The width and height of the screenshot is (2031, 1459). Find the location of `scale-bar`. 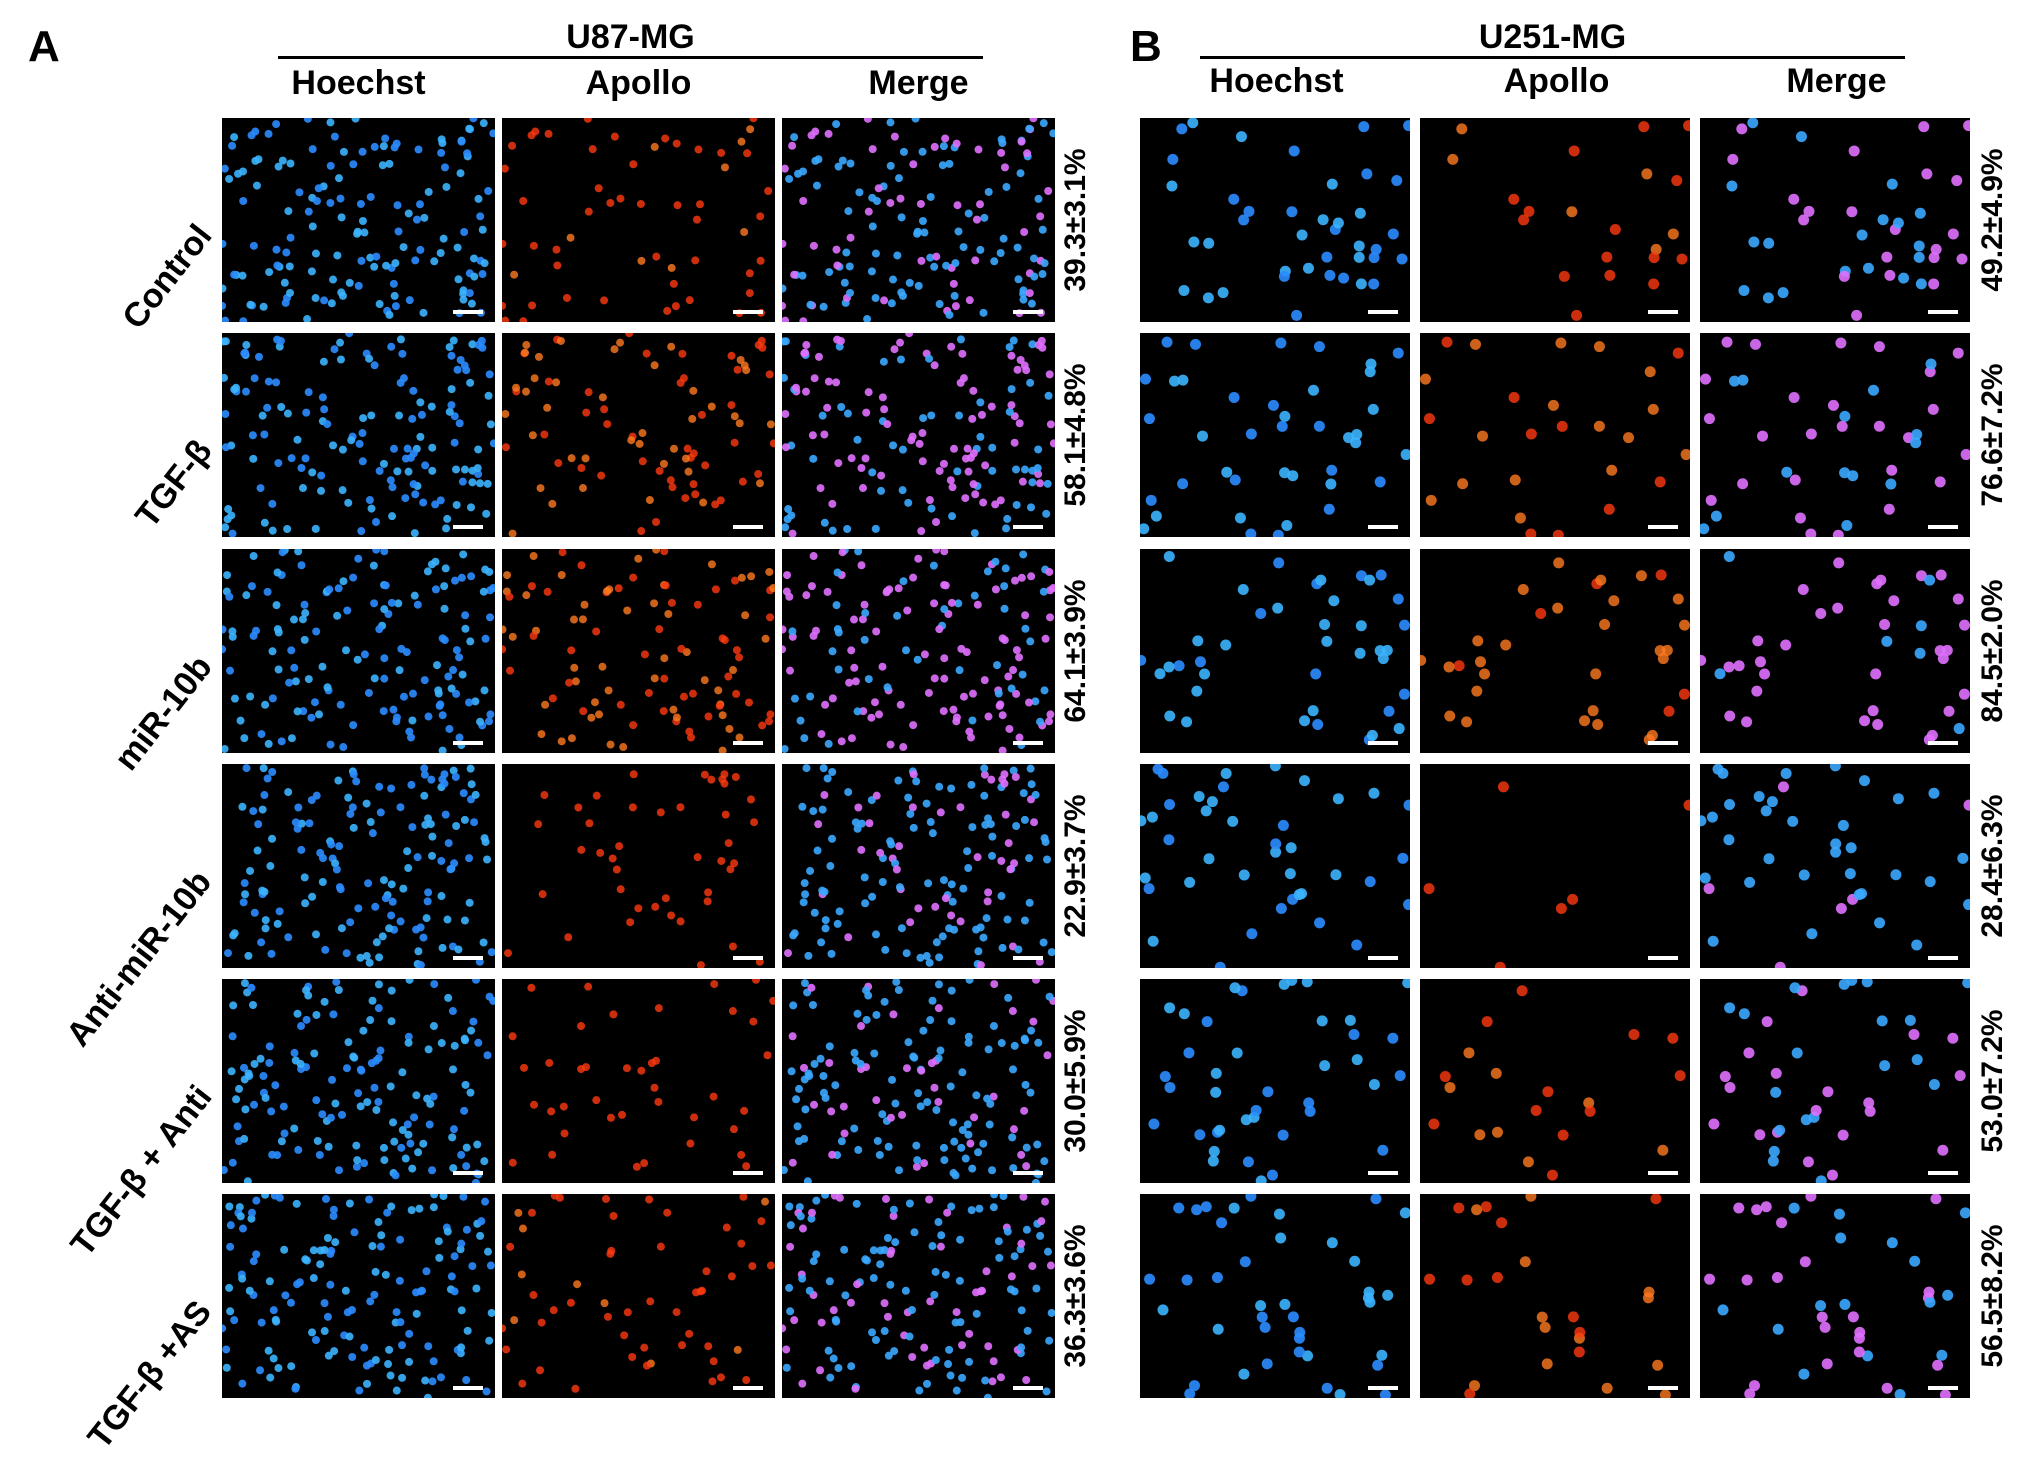

scale-bar is located at coordinates (1943, 1173).